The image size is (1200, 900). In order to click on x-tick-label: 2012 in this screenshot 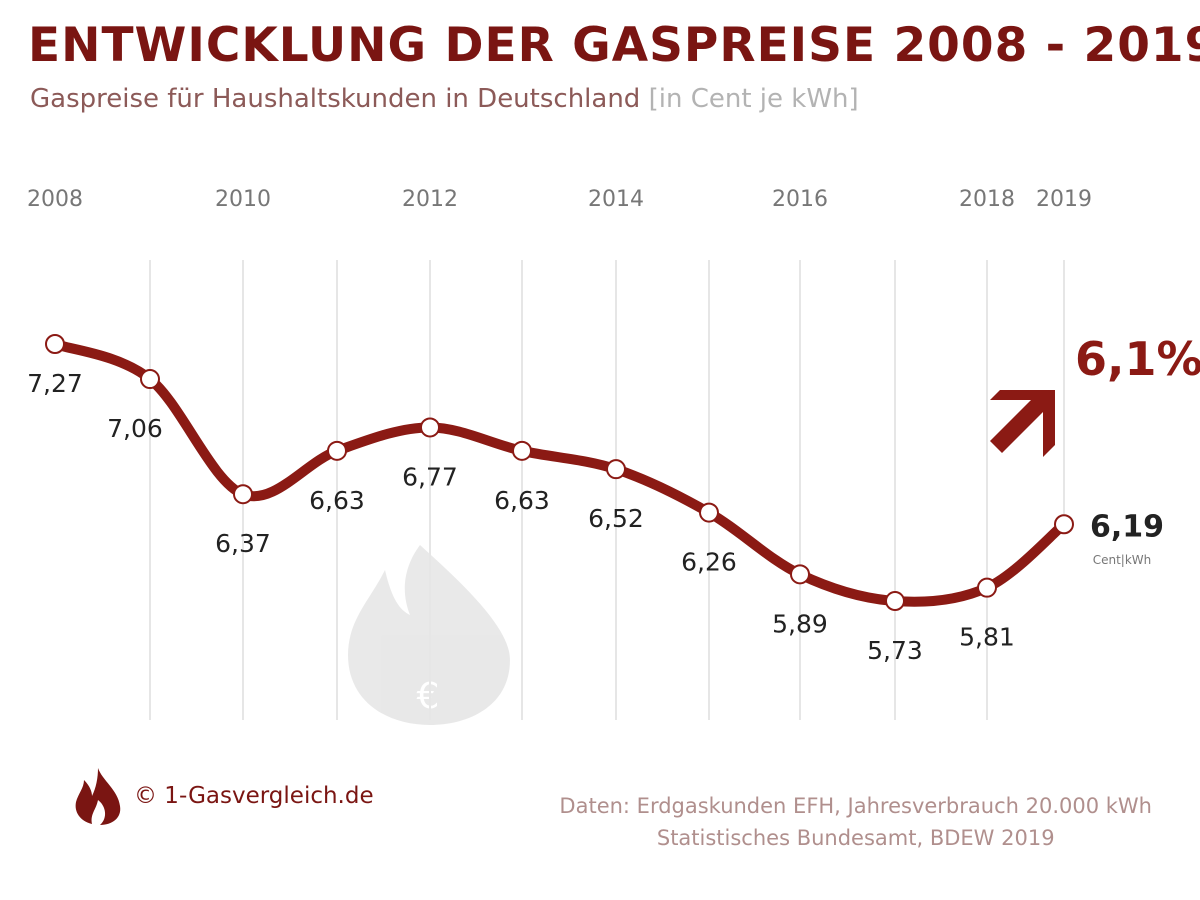, I will do `click(430, 199)`.